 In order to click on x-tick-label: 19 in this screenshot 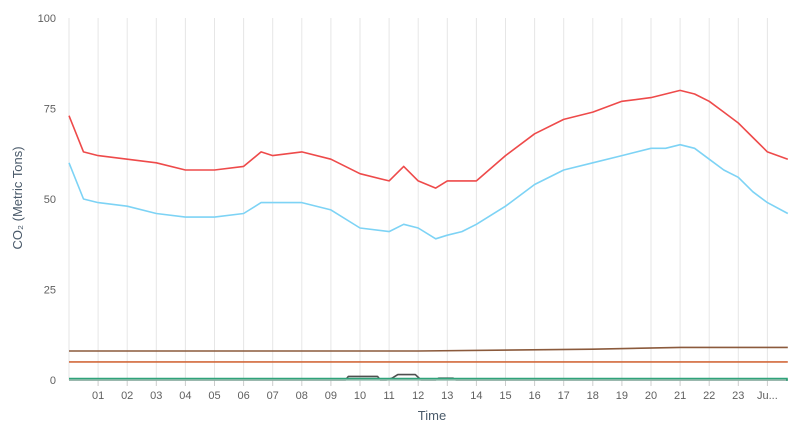, I will do `click(622, 396)`.